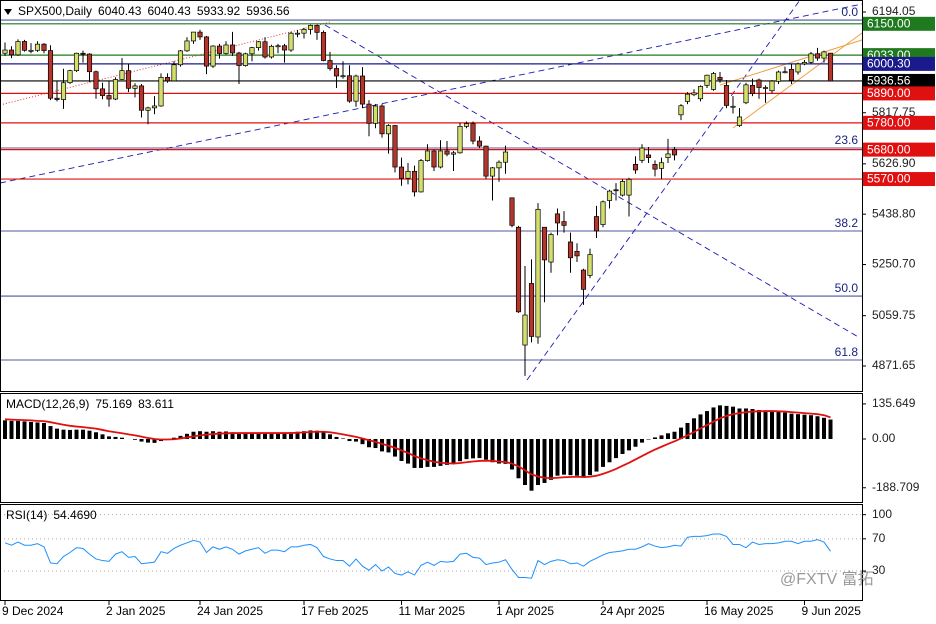 The image size is (936, 624). I want to click on header-value: 75.169, so click(113, 404).